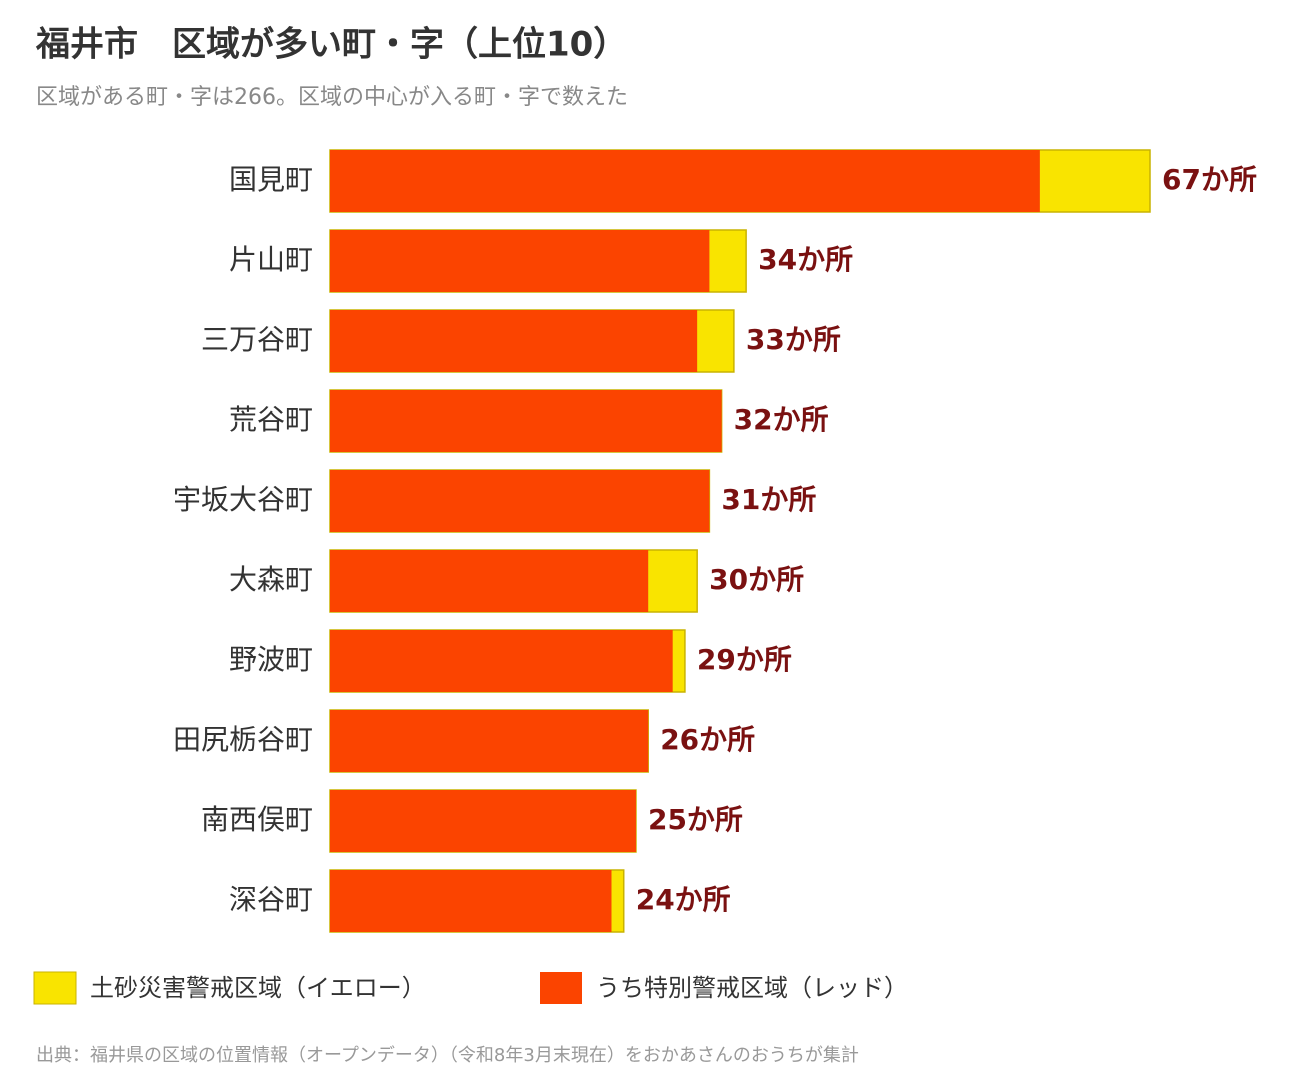 Image resolution: width=1300 pixels, height=1090 pixels. Describe the element at coordinates (257, 339) in the screenshot. I see `category-label: 三万谷町` at that location.